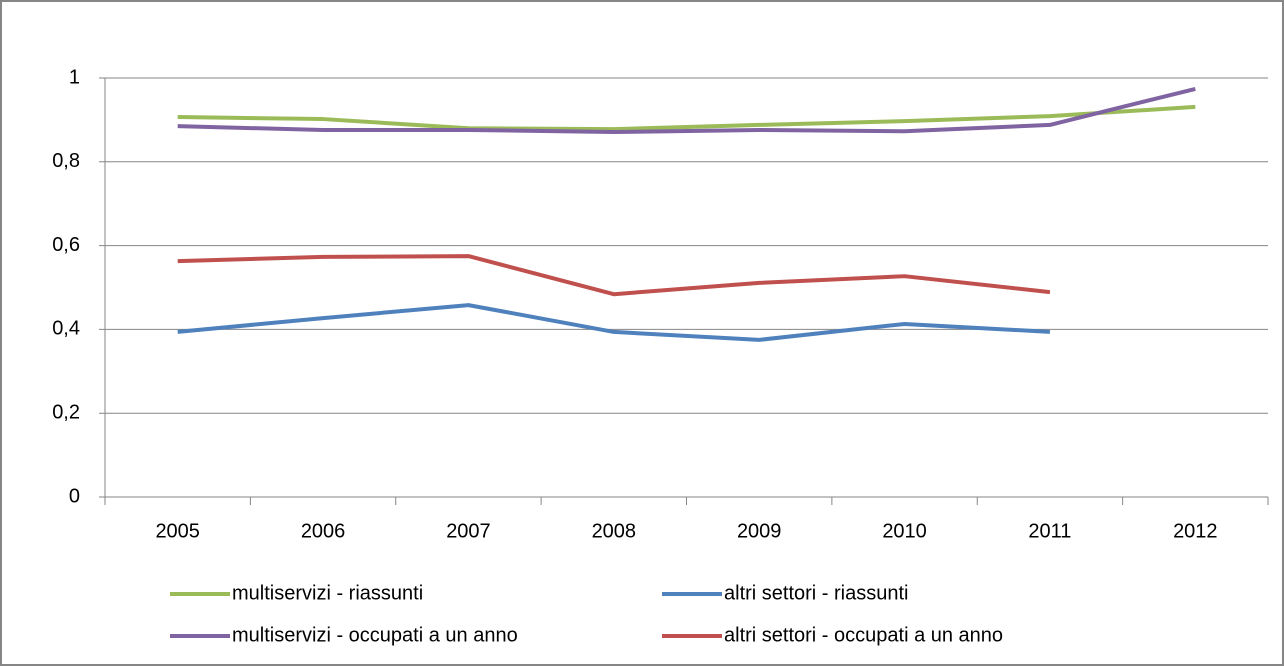 Image resolution: width=1284 pixels, height=666 pixels. I want to click on y-tick-label: 1, so click(74, 77).